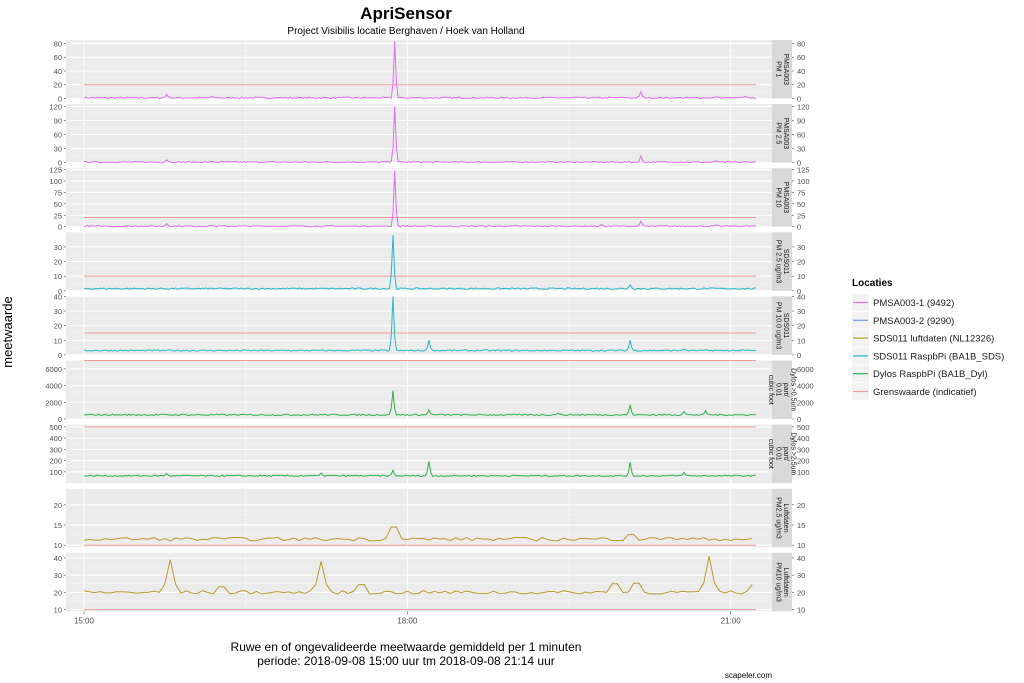 Image resolution: width=1024 pixels, height=683 pixels. Describe the element at coordinates (801, 204) in the screenshot. I see `y-tick-label-right: 50` at that location.